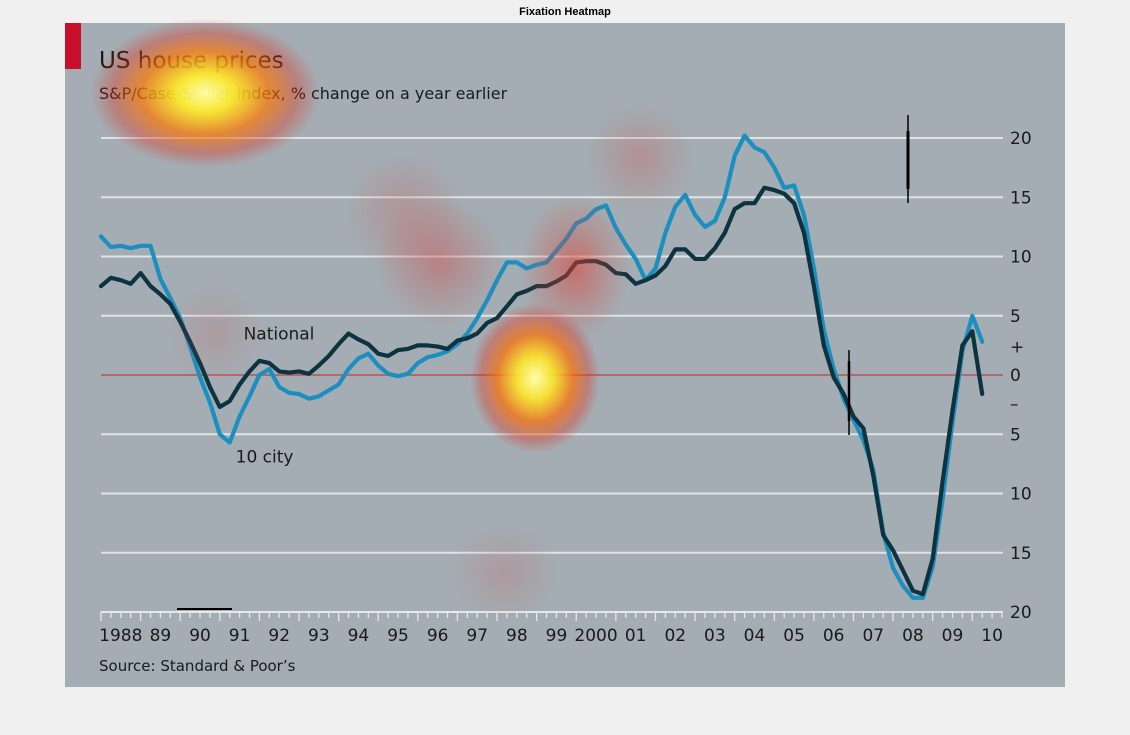  What do you see at coordinates (565, 12) in the screenshot?
I see `figure-title: Fixation Heatmap` at bounding box center [565, 12].